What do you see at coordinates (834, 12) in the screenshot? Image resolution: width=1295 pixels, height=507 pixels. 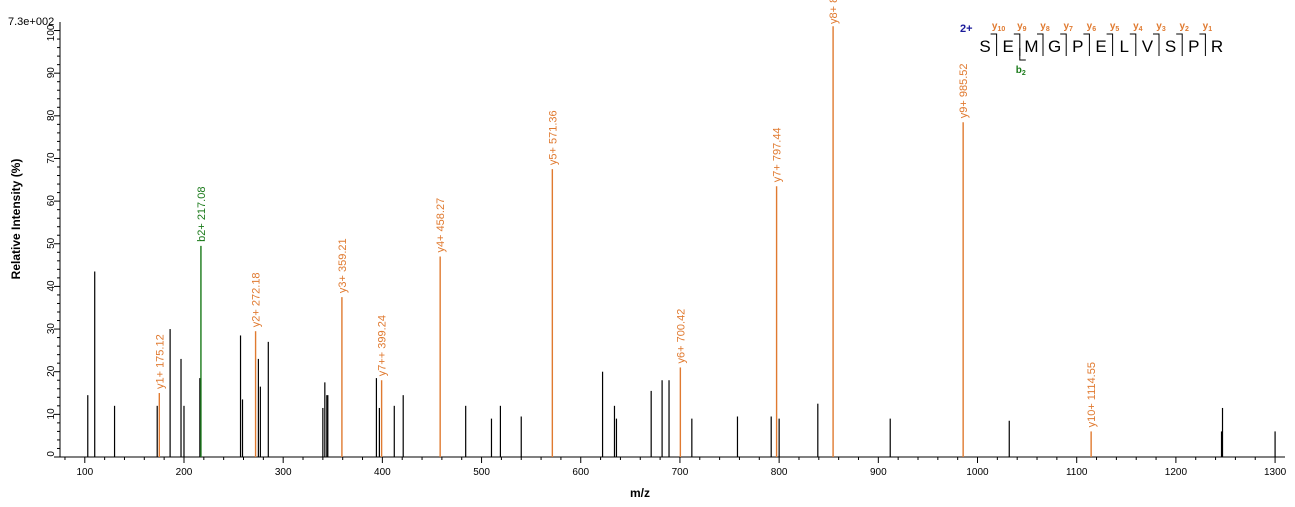 I see `annotated-peak-label: y8+ 854.4` at bounding box center [834, 12].